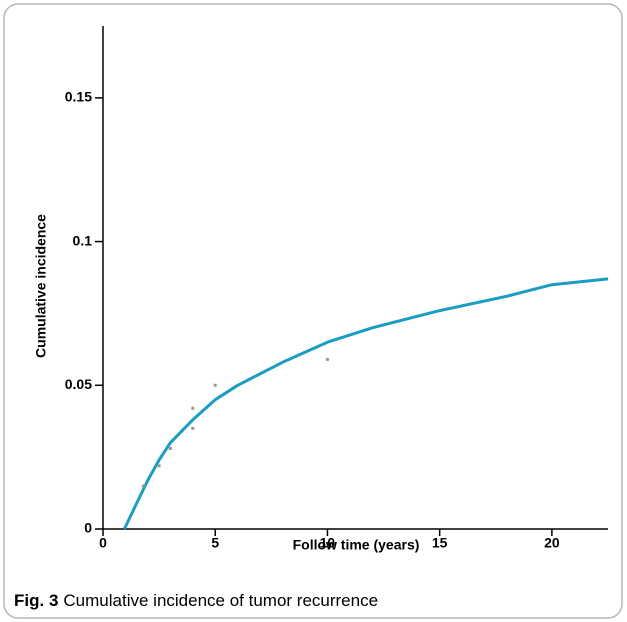 Image resolution: width=627 pixels, height=622 pixels. Describe the element at coordinates (88, 528) in the screenshot. I see `y-tick-label: 0` at that location.